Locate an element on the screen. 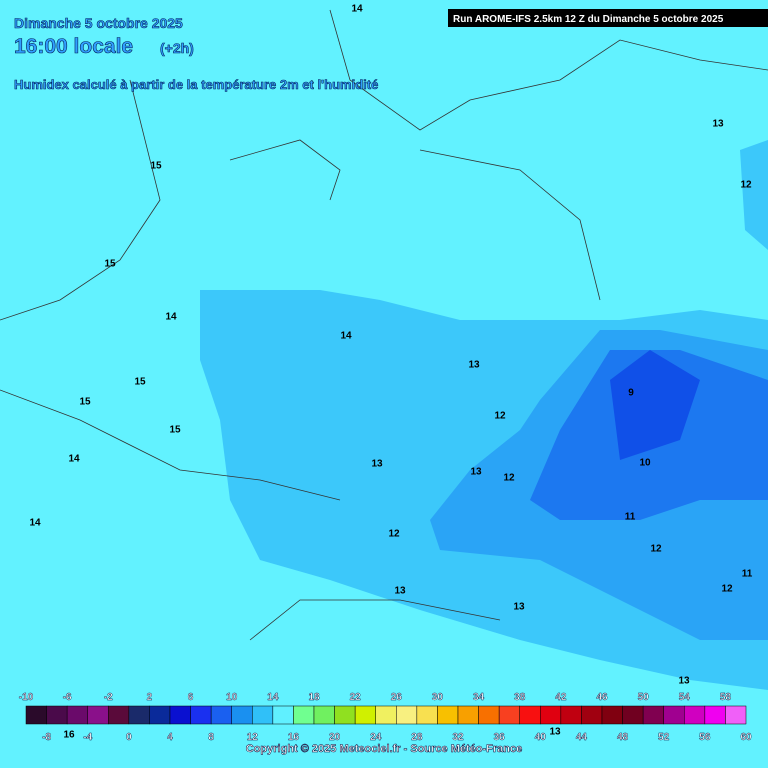 The width and height of the screenshot is (768, 768). legend-label: 46 is located at coordinates (602, 697).